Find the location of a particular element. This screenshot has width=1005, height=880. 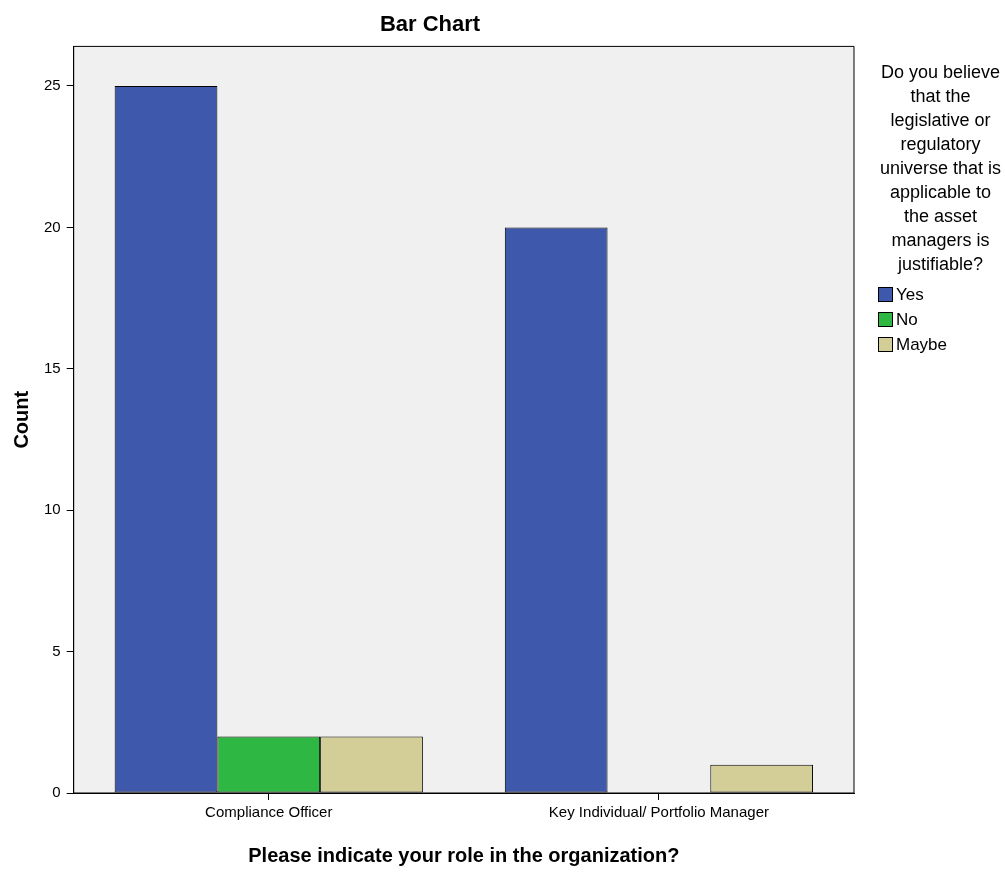

legend-label: No is located at coordinates (907, 319).